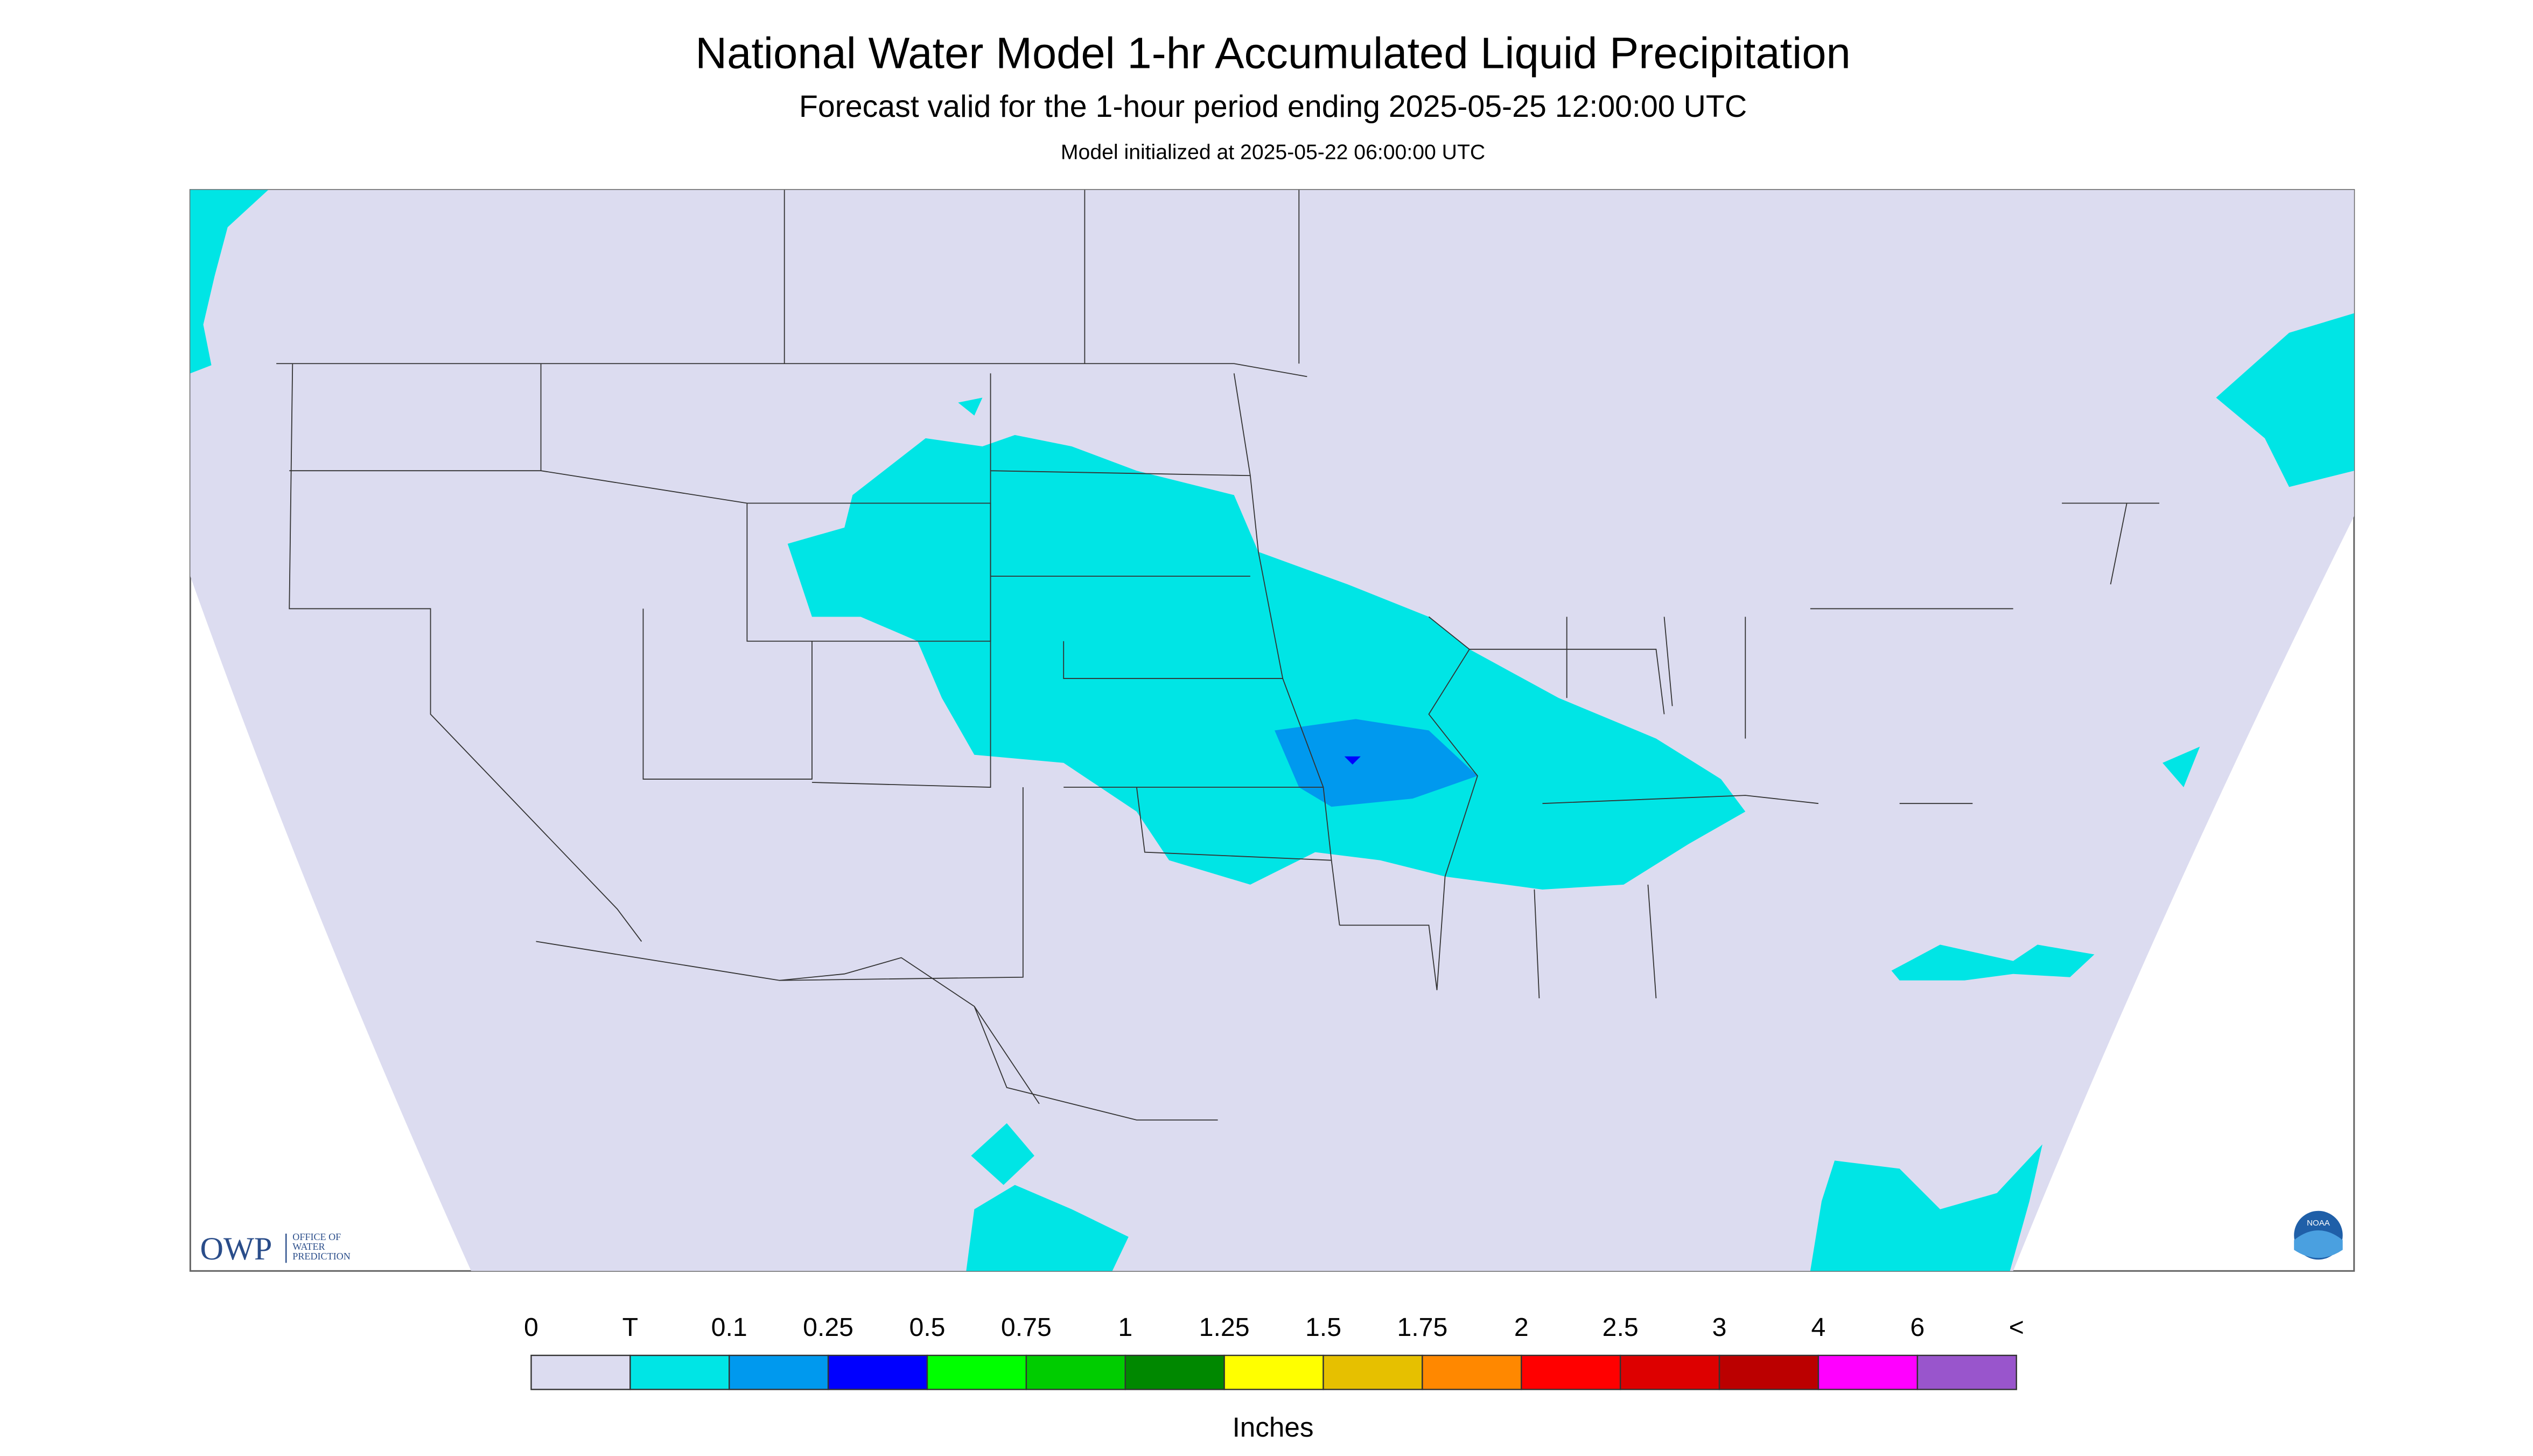 This screenshot has height=1456, width=2533. I want to click on legend-label: 1.75, so click(1422, 1327).